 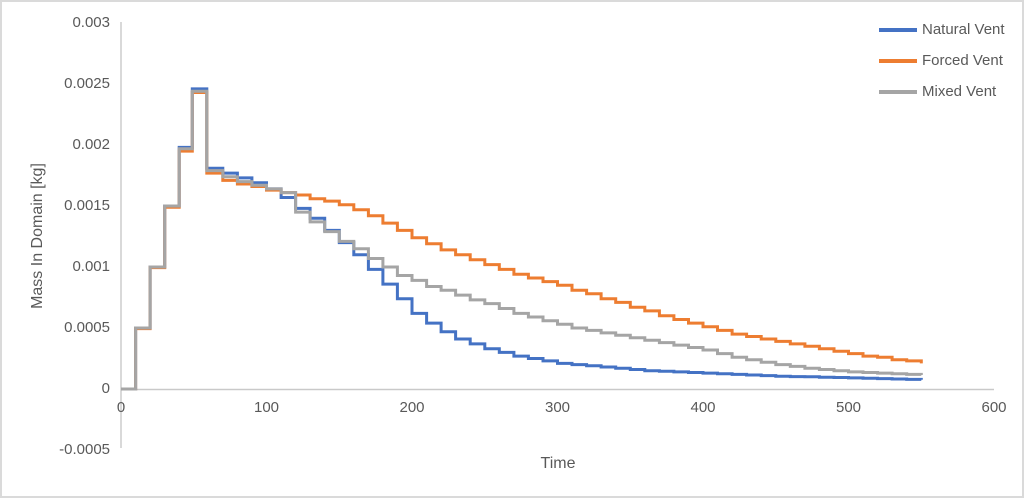 I want to click on legend: Natural Vent Forced Vent Mixed Vent, so click(x=942, y=60).